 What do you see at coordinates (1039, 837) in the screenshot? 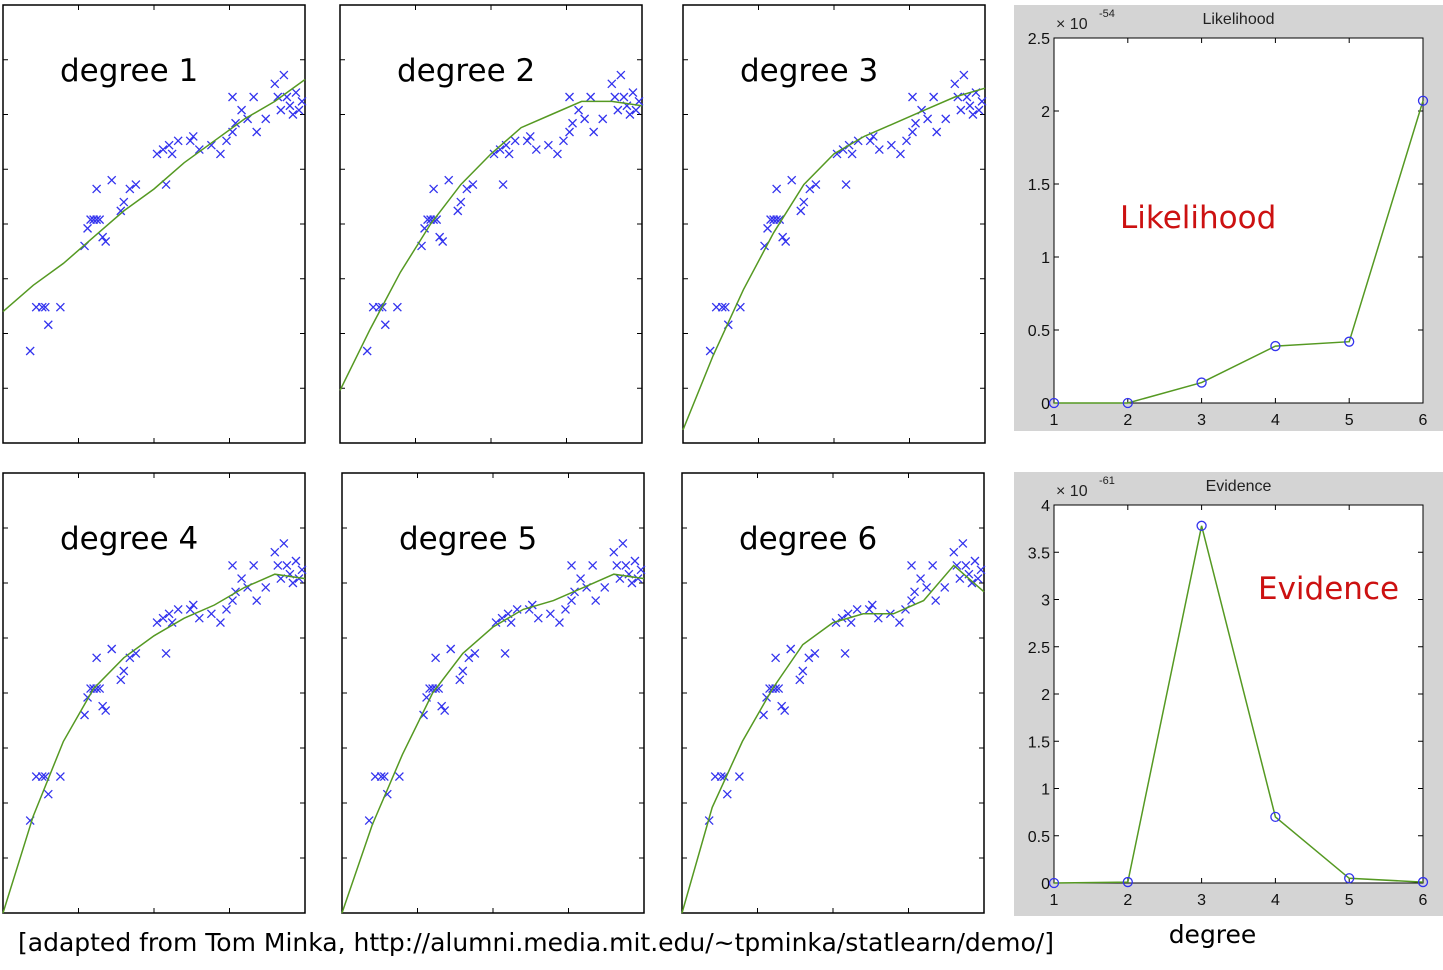
I see `y-tick-label: 0.5` at bounding box center [1039, 837].